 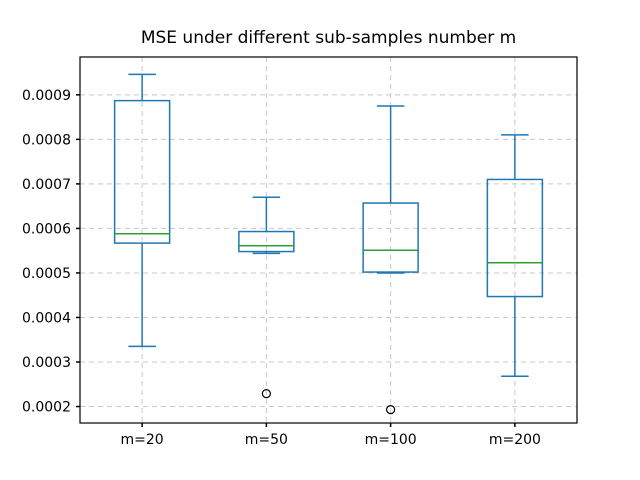 I want to click on y-tick-label: 0.0004, so click(x=46, y=318).